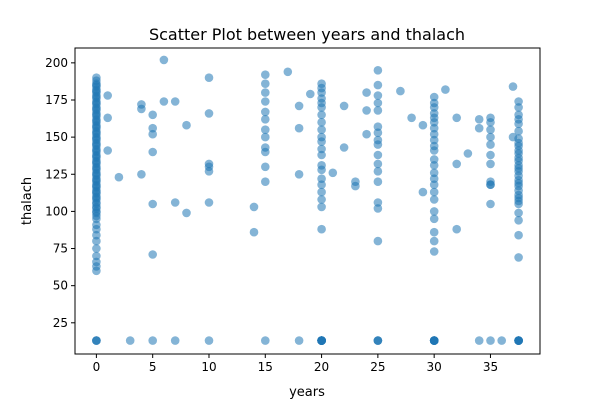 The height and width of the screenshot is (400, 600). I want to click on x-tick-label: 5, so click(153, 367).